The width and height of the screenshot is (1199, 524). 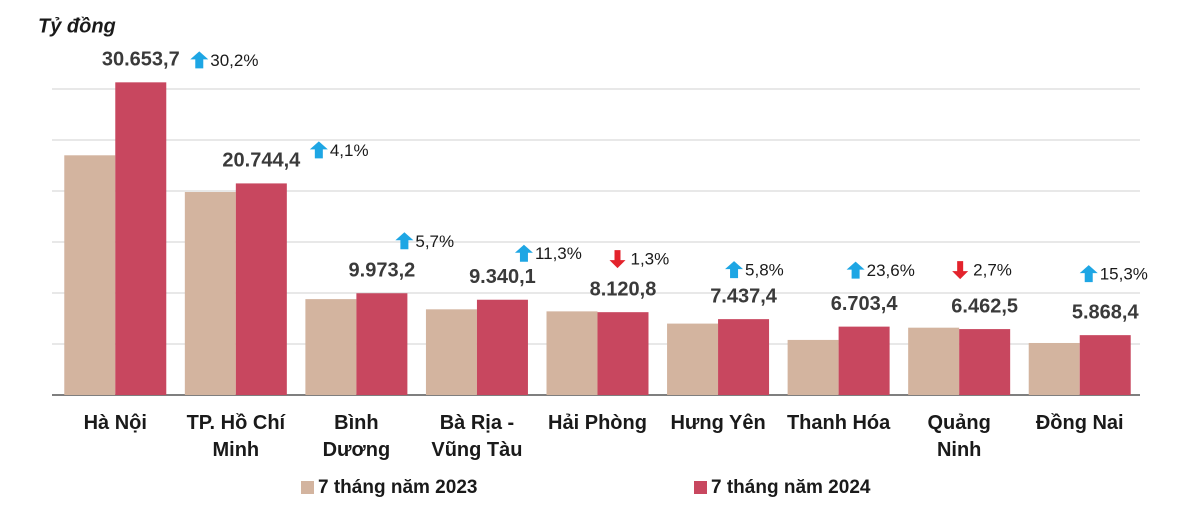 What do you see at coordinates (992, 270) in the screenshot?
I see `change-label: 2,7%` at bounding box center [992, 270].